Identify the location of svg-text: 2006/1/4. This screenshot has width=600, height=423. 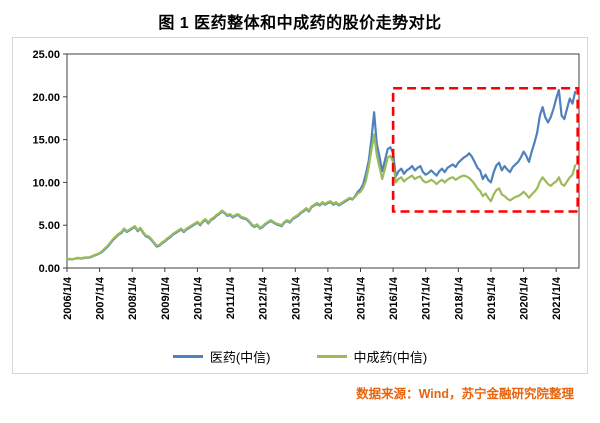
(68, 298).